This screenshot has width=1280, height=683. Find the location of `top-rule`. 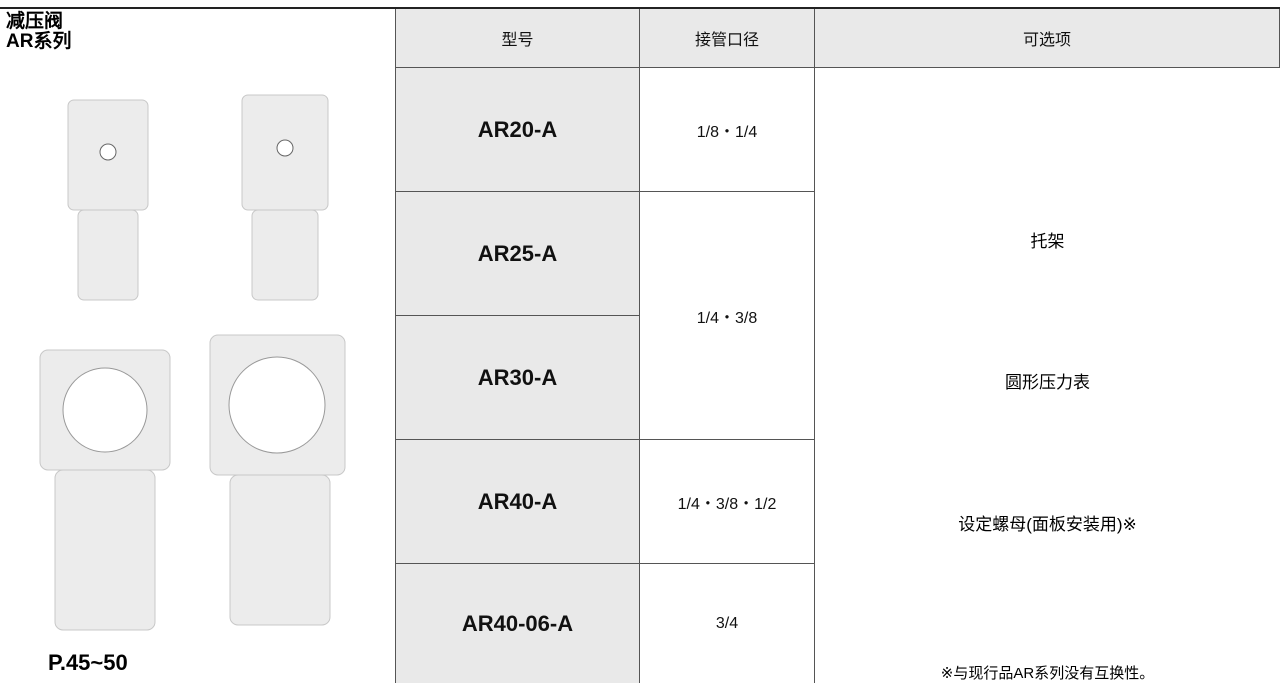

top-rule is located at coordinates (640, 8).